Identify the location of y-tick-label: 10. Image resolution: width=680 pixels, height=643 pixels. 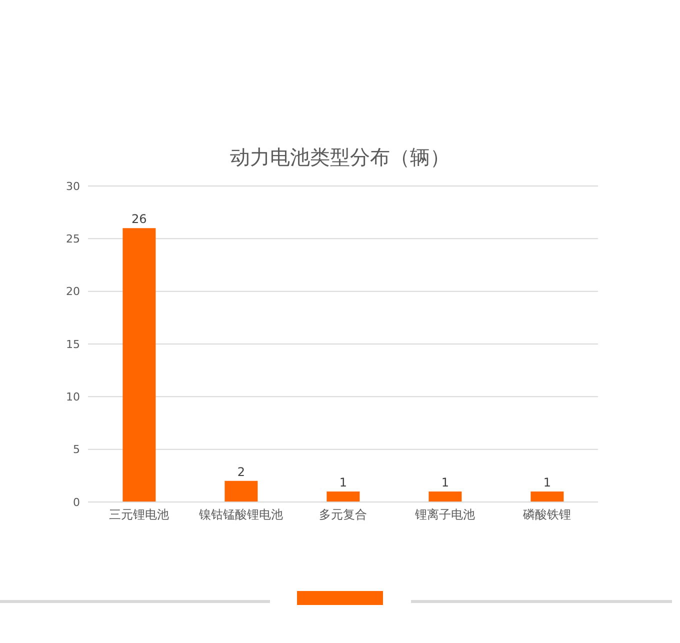
(73, 397).